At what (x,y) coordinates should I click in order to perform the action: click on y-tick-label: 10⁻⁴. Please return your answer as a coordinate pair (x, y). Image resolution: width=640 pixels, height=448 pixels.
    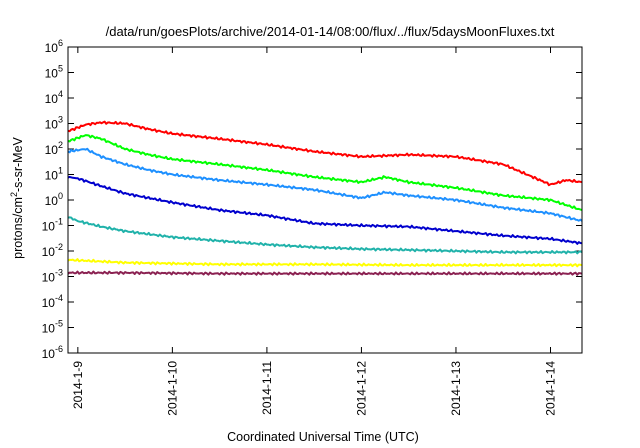
    Looking at the image, I should click on (52, 301).